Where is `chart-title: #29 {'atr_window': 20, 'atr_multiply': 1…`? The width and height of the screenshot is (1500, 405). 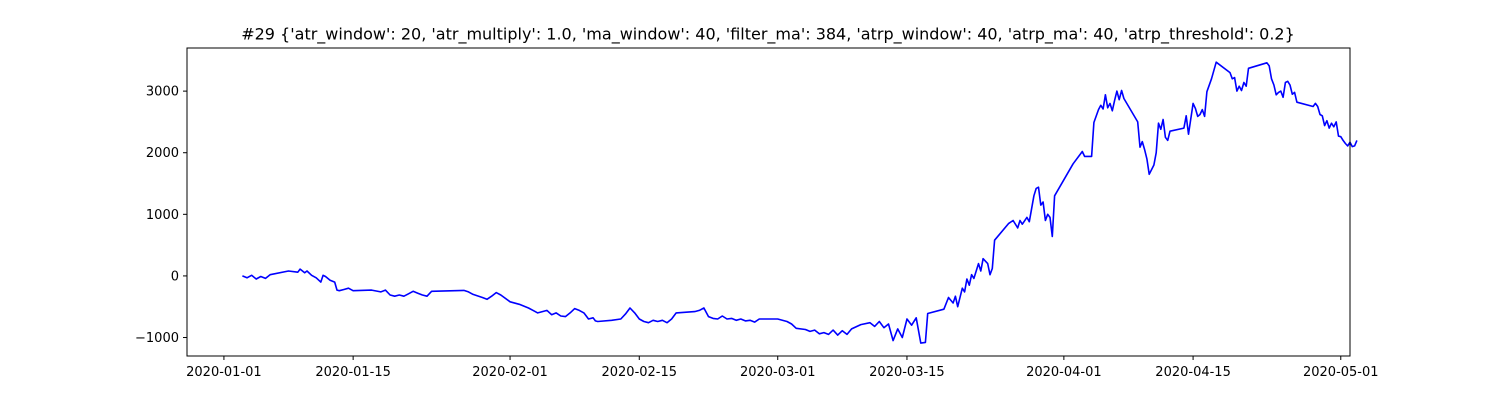
chart-title: #29 {'atr_window': 20, 'atr_multiply': 1… is located at coordinates (768, 35).